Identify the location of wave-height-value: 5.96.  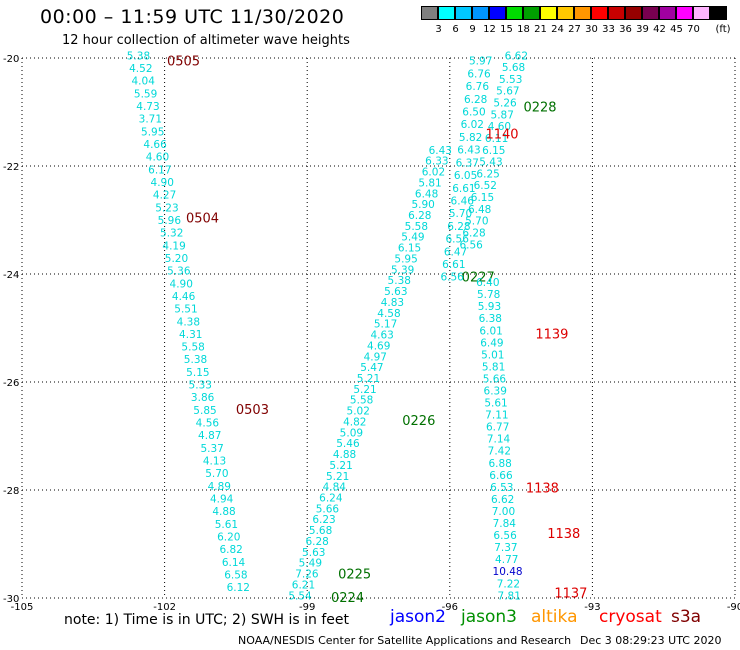
(170, 221).